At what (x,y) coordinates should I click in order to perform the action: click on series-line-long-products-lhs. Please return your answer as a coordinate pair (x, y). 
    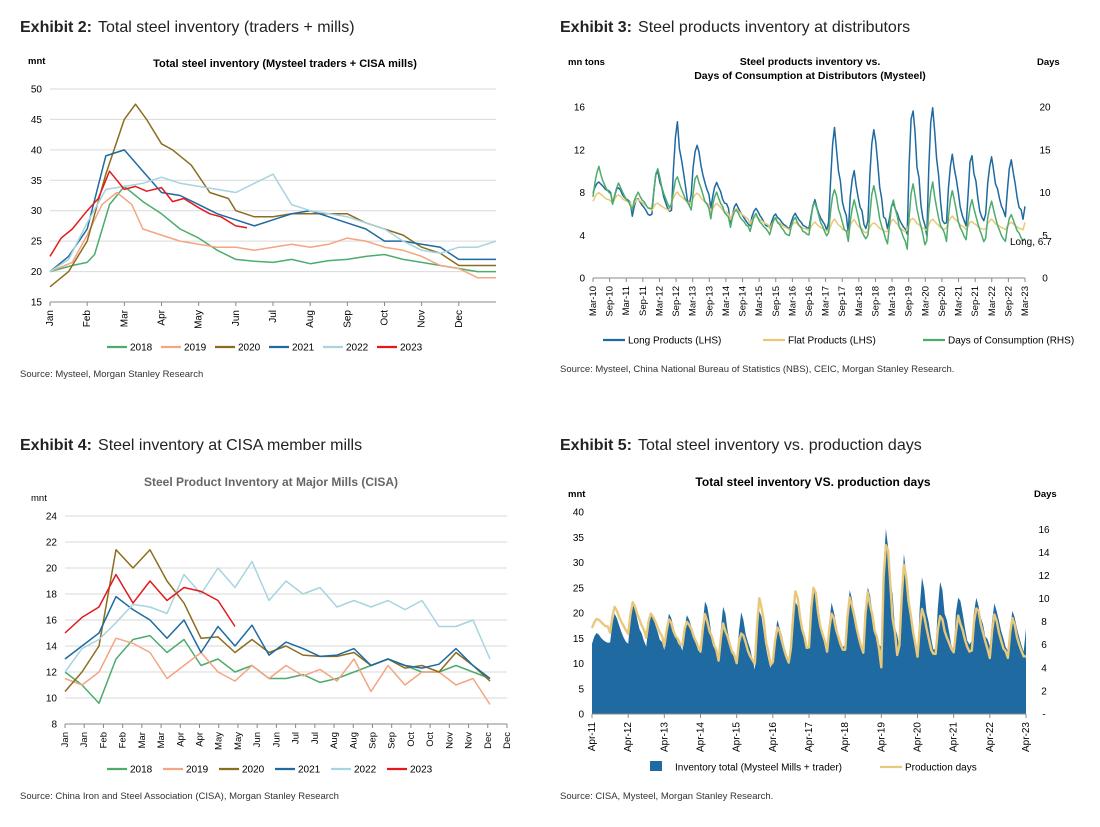
    Looking at the image, I should click on (809, 171).